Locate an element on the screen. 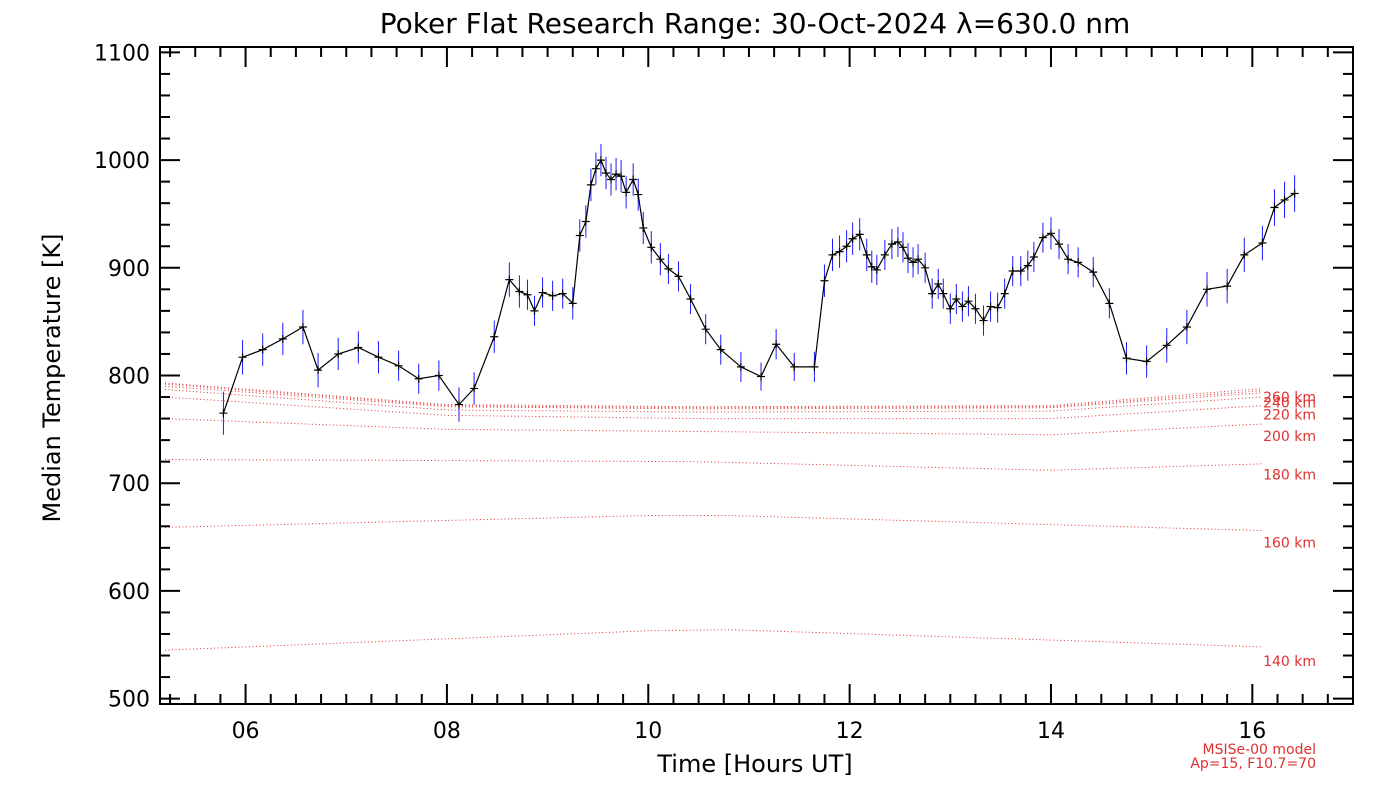 This screenshot has width=1400, height=800. model-label-140-km: 140 km is located at coordinates (1289, 662).